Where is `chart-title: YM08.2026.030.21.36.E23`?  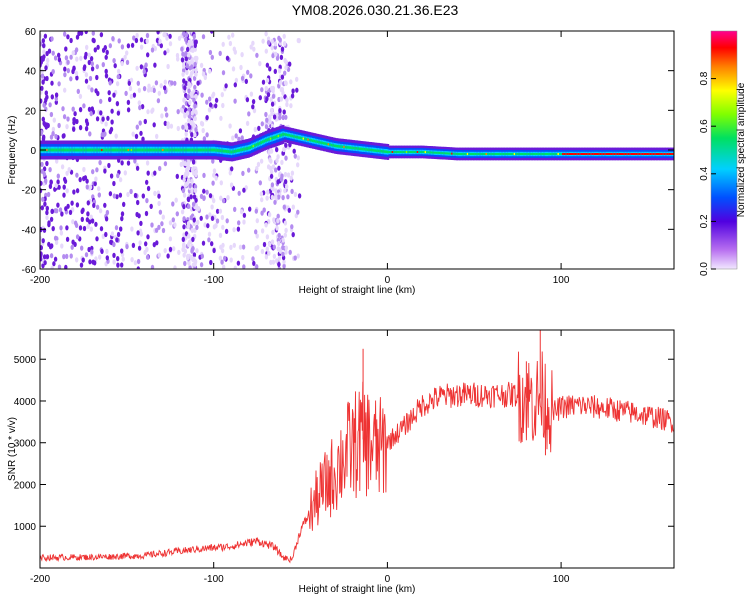
chart-title: YM08.2026.030.21.36.E23 is located at coordinates (375, 10).